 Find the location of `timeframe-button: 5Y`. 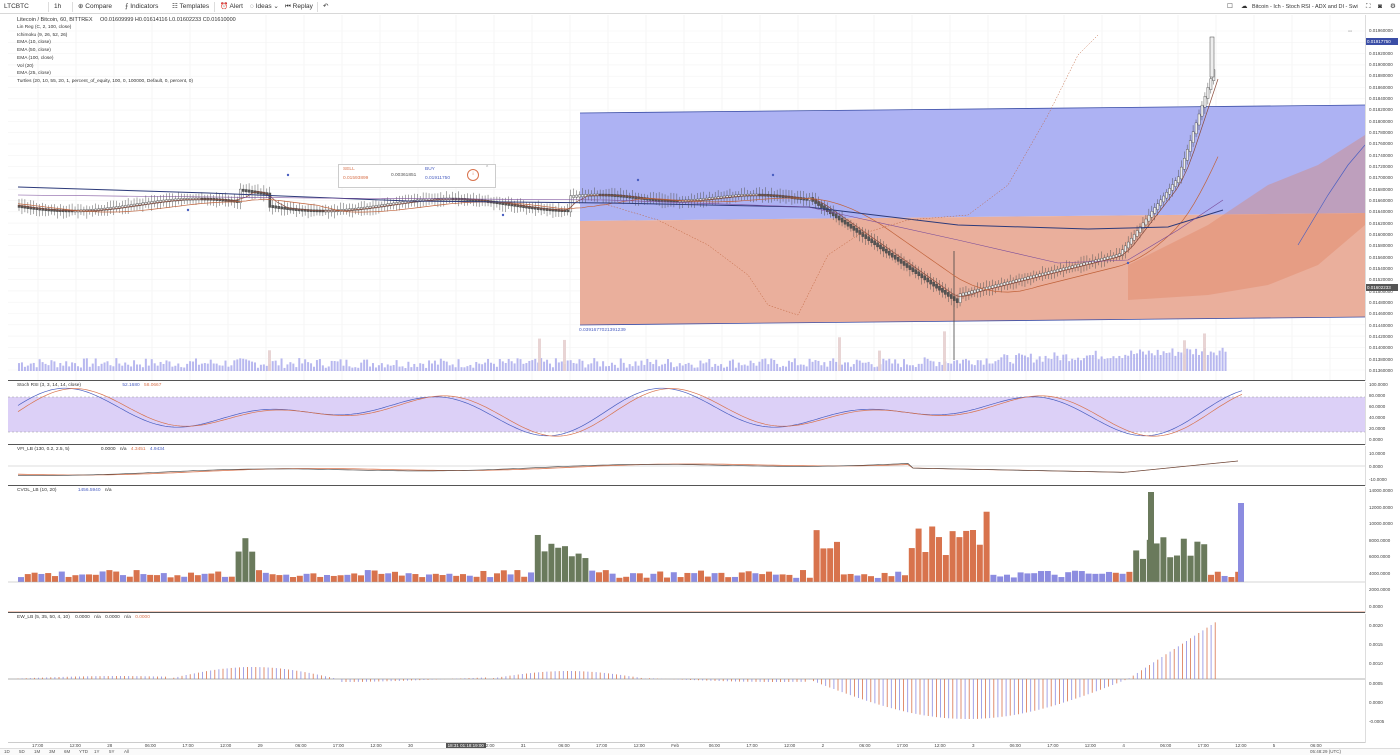

timeframe-button: 5Y is located at coordinates (112, 751).